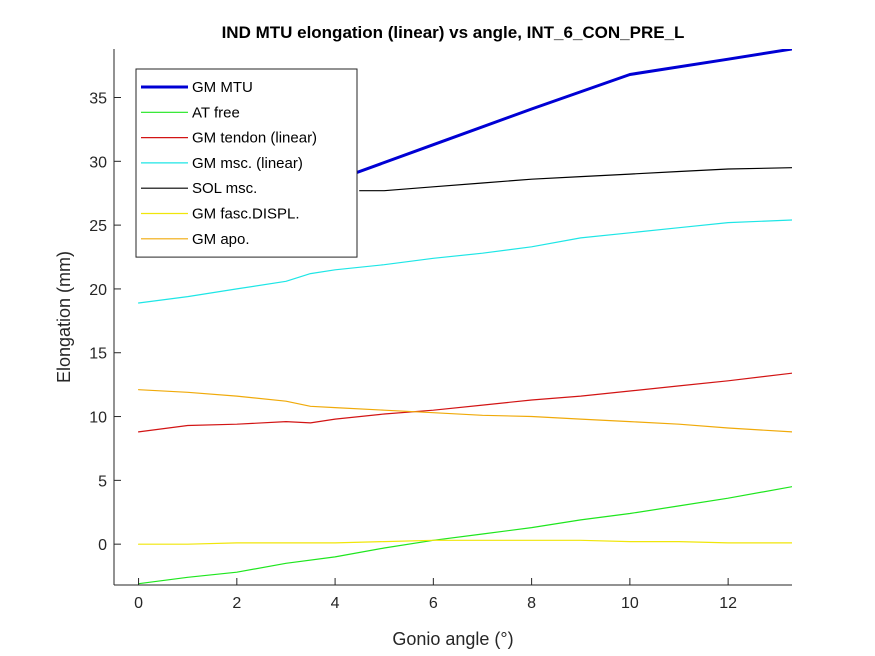  Describe the element at coordinates (222, 87) in the screenshot. I see `legend-label-0: GM MTU` at that location.